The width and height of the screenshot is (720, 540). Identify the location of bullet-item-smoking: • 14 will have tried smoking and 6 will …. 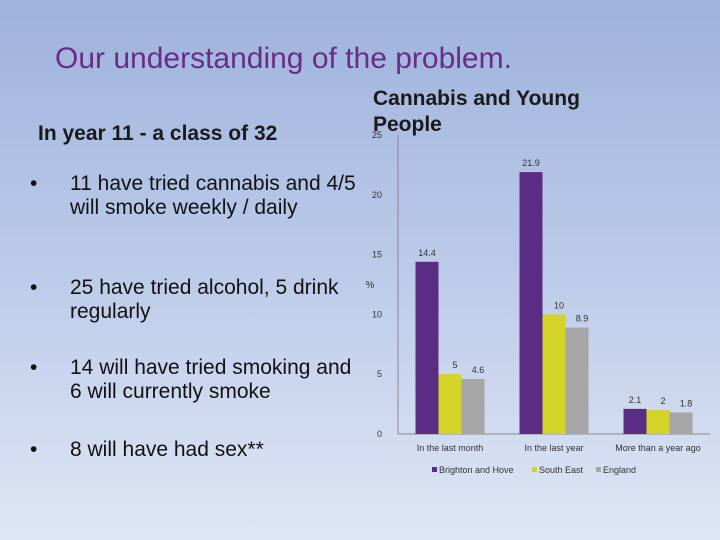
(195, 380).